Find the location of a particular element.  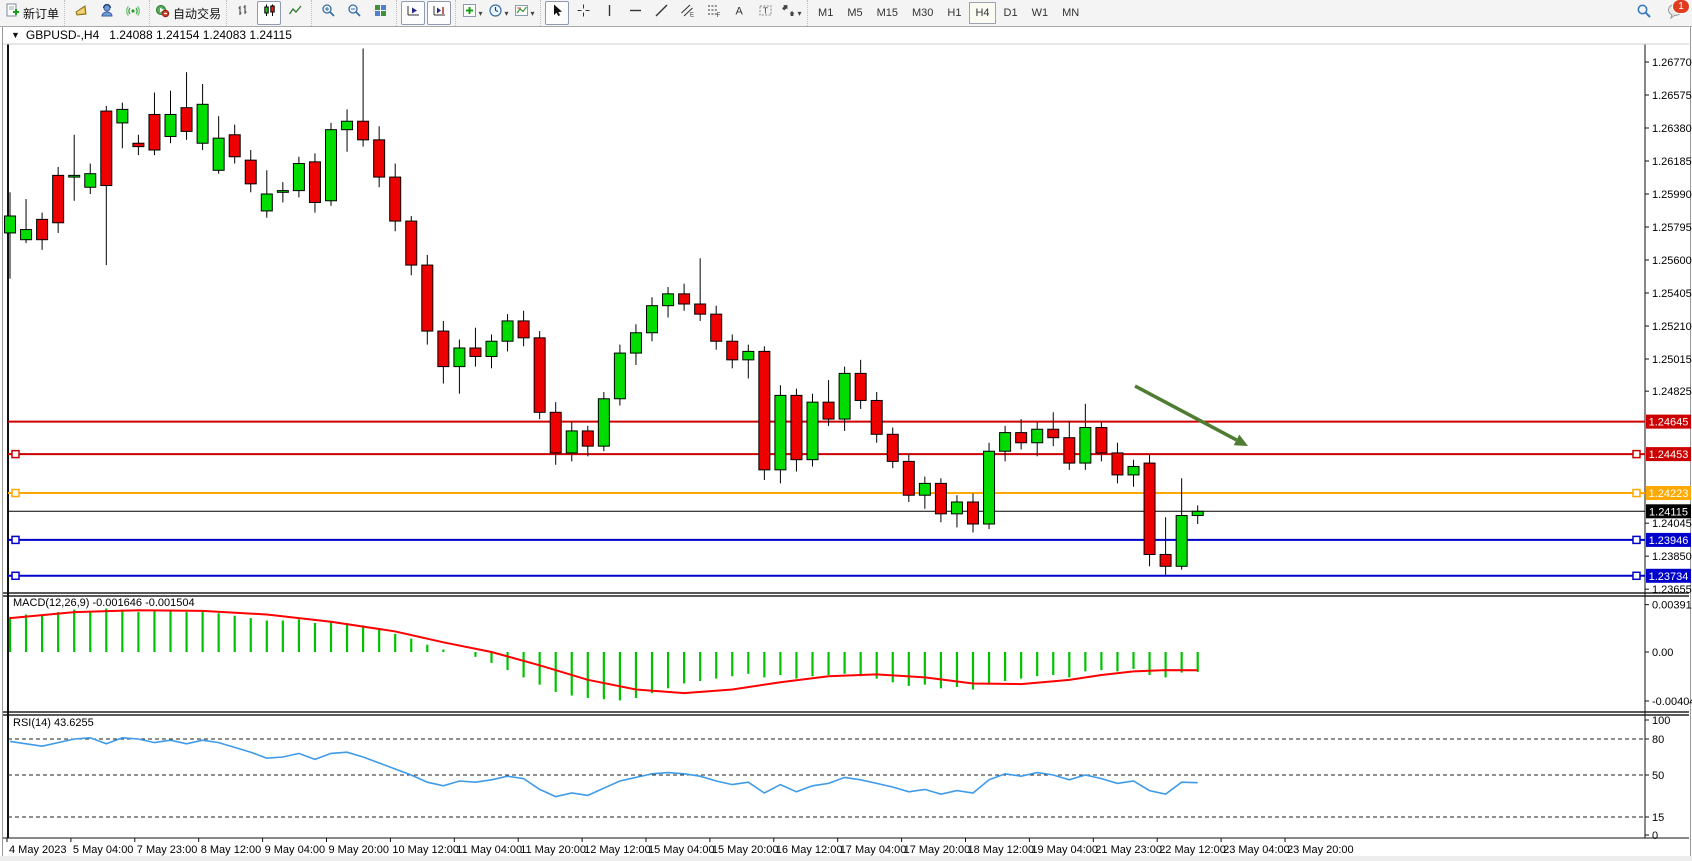

svg-text: 16 May 12:00 is located at coordinates (809, 850).